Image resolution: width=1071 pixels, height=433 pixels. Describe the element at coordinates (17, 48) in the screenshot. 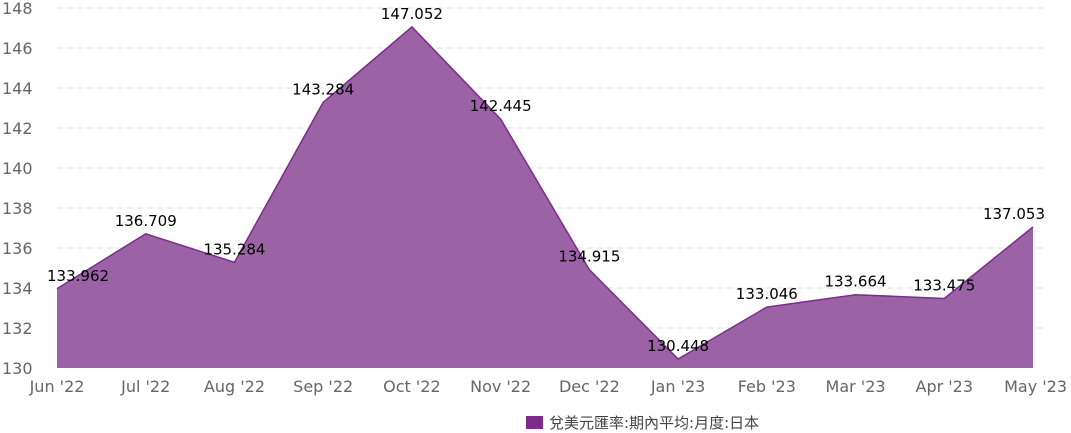

I see `y-tick-label: 146` at that location.